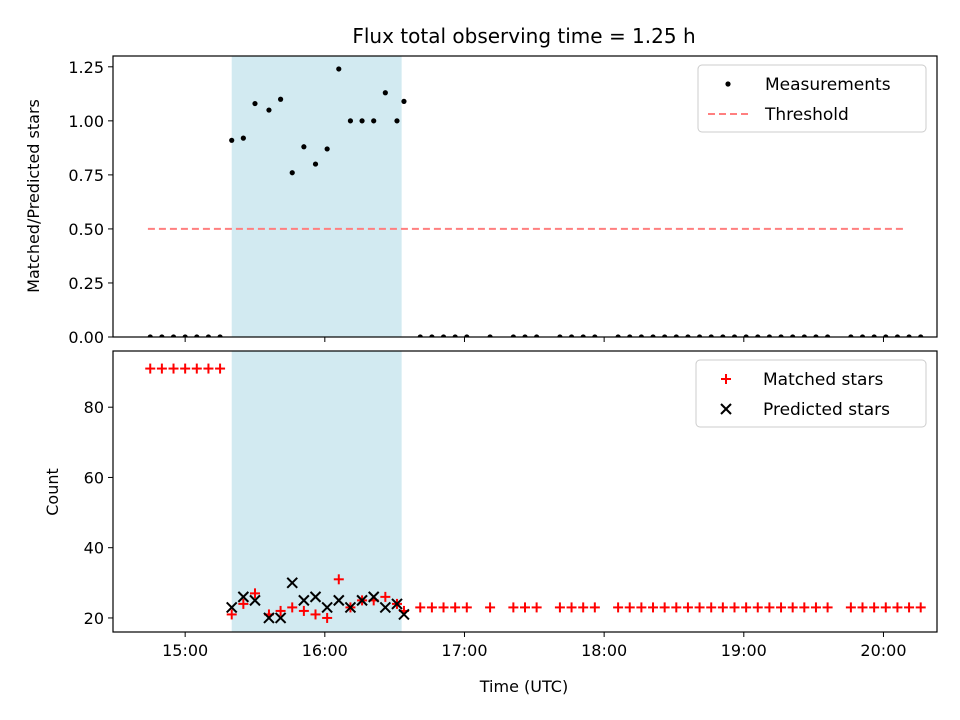 This screenshot has height=720, width=960. I want to click on legend-label: Threshold, so click(806, 115).